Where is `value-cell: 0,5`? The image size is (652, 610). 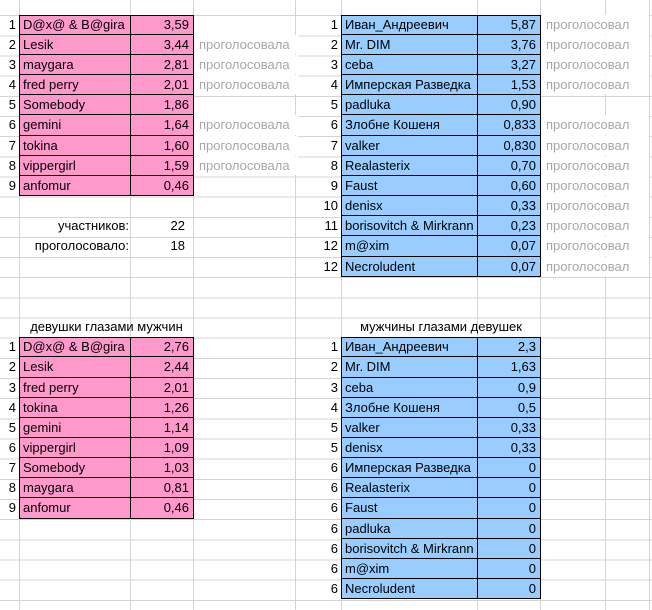
value-cell: 0,5 is located at coordinates (509, 407).